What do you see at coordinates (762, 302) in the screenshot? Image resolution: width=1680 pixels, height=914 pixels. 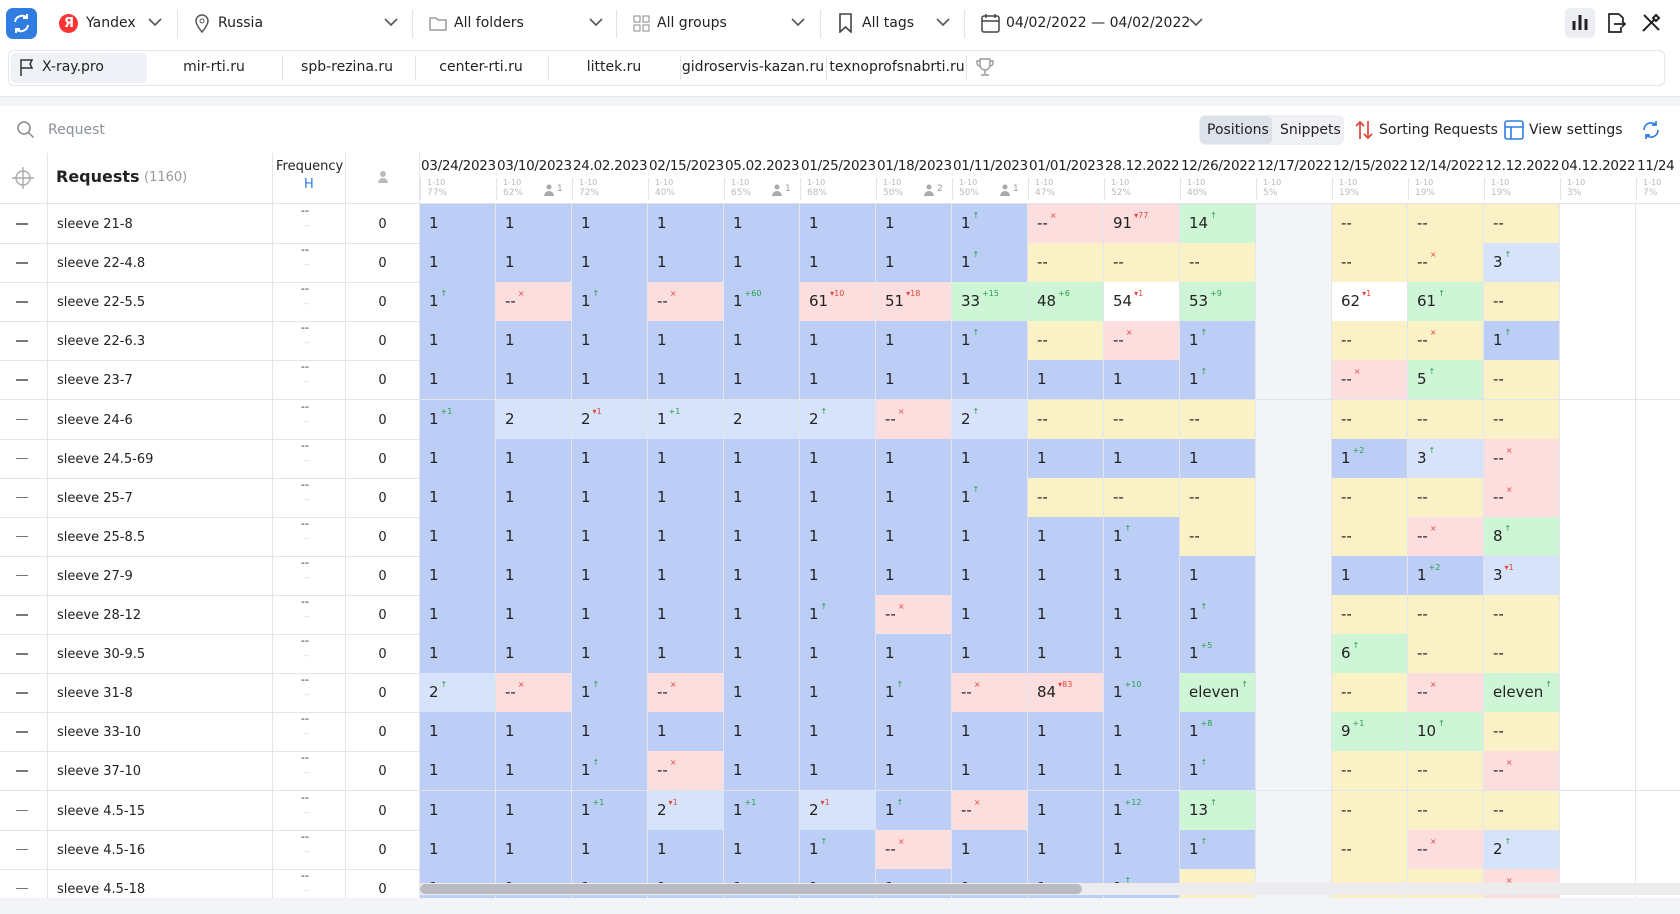 I see `position-cell: 1 +60` at bounding box center [762, 302].